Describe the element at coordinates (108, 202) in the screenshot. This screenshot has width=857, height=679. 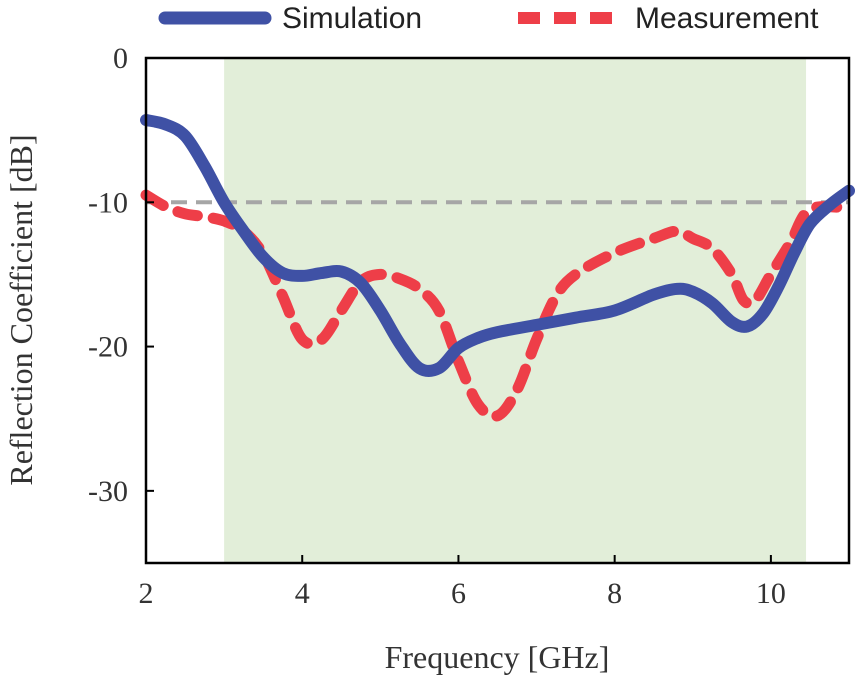
I see `y-tick-label: -10` at that location.